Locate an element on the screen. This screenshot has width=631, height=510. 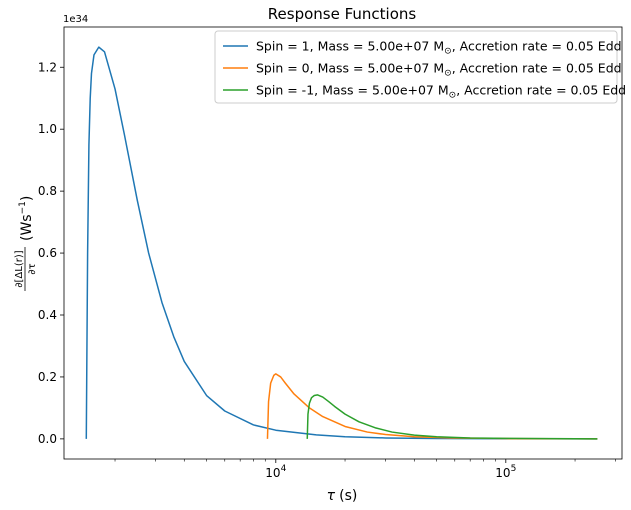
y-axis-label: ∂[ΔL(r)] ∂τ (Ws−1) is located at coordinates (26, 243).